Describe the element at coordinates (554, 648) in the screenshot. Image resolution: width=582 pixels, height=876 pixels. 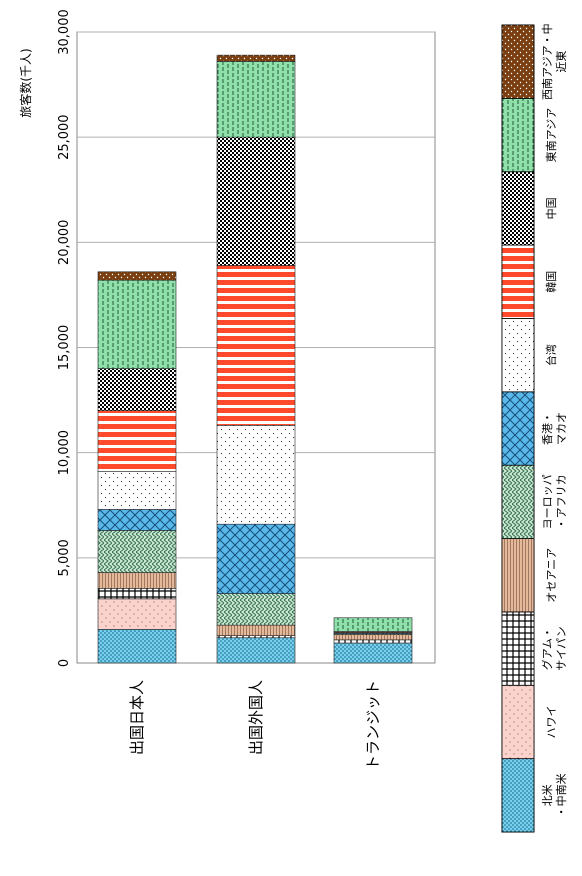
I see `legend-label: グアム・サイパン` at that location.